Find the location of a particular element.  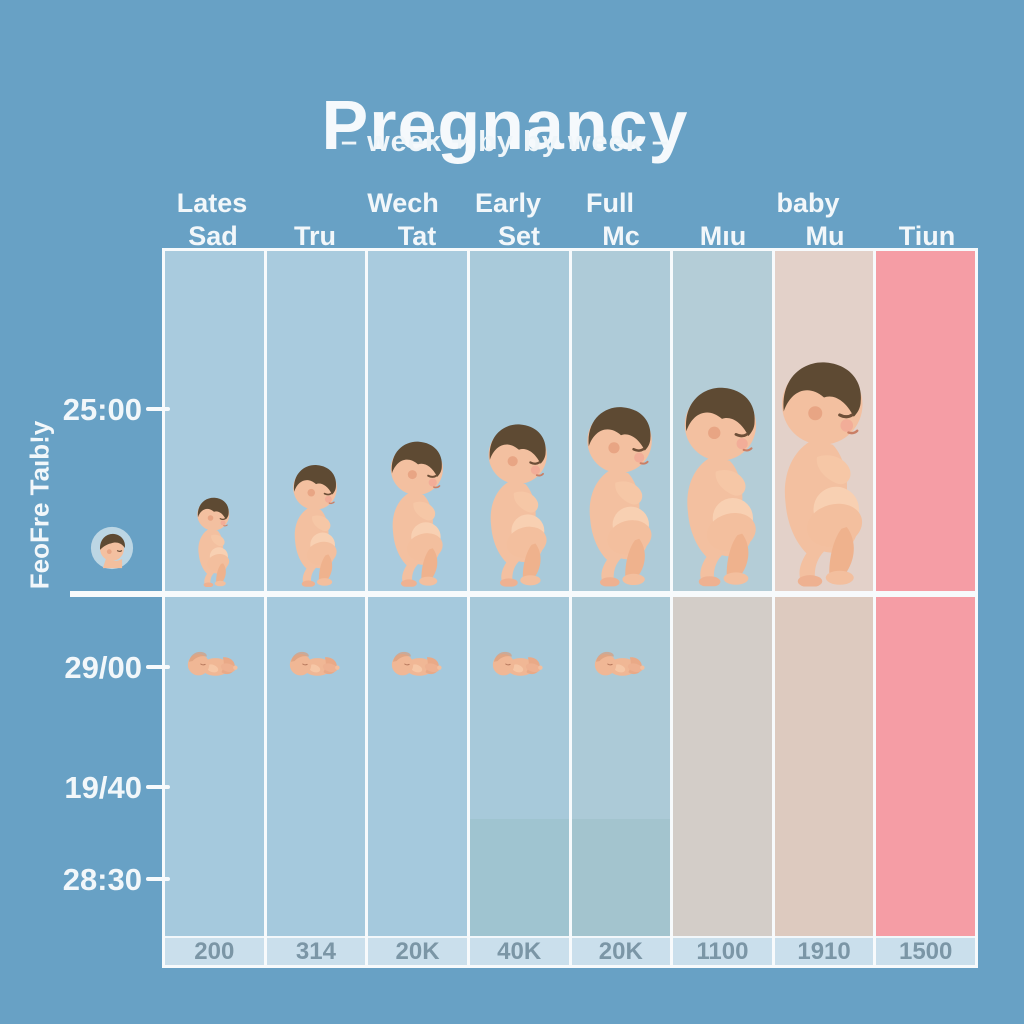

column-value-cell: 314 is located at coordinates (316, 950).